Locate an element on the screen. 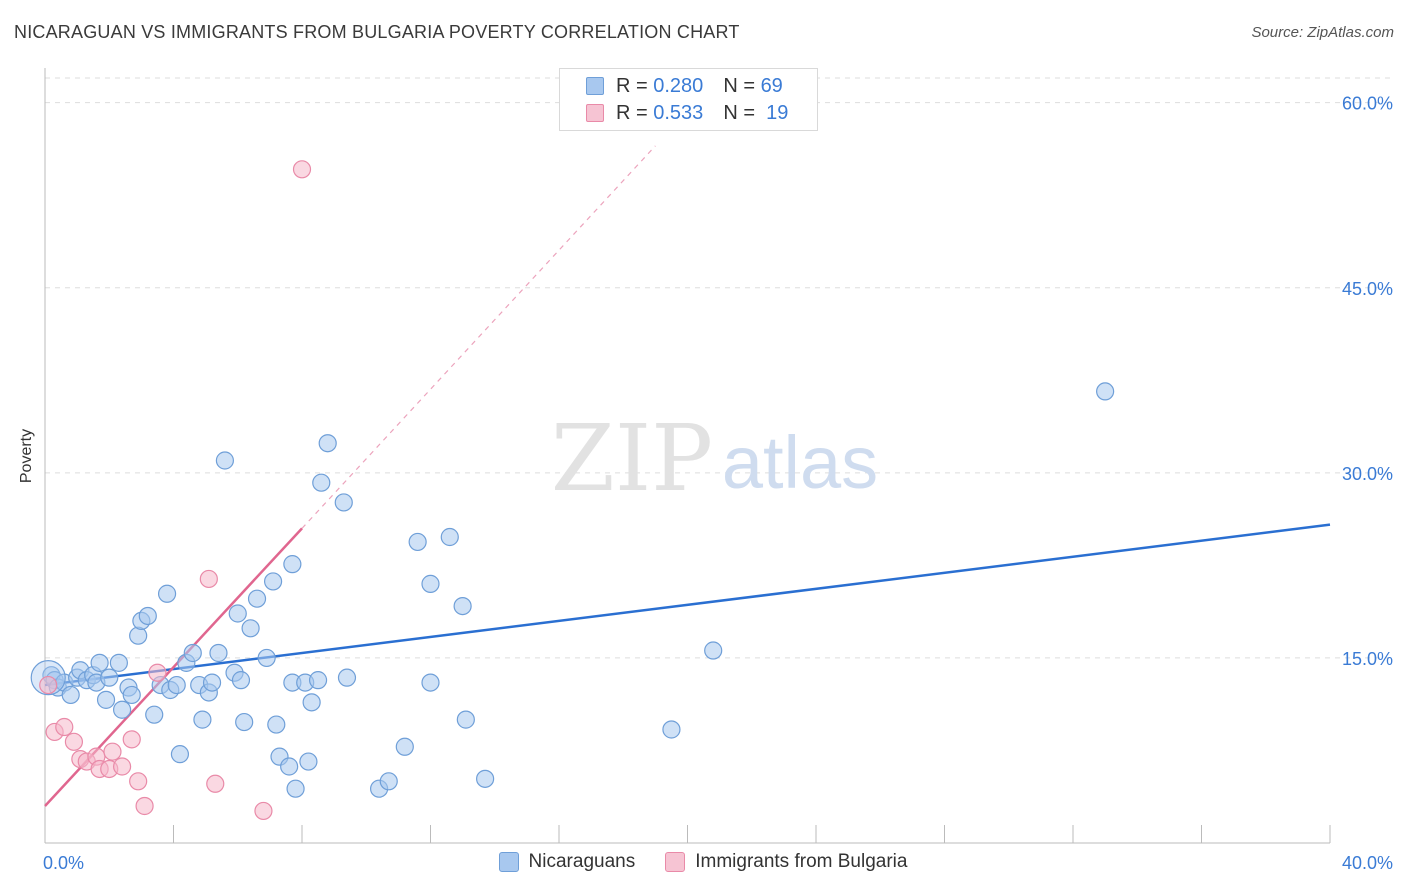 The width and height of the screenshot is (1406, 892). series-legend-swatch-pink is located at coordinates (675, 862).